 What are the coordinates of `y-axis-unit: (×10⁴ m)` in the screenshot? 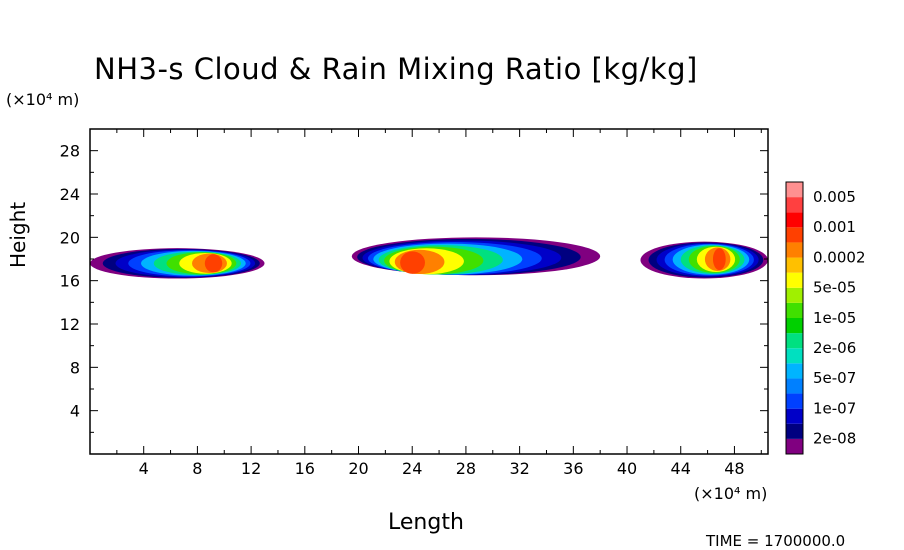 It's located at (43, 99).